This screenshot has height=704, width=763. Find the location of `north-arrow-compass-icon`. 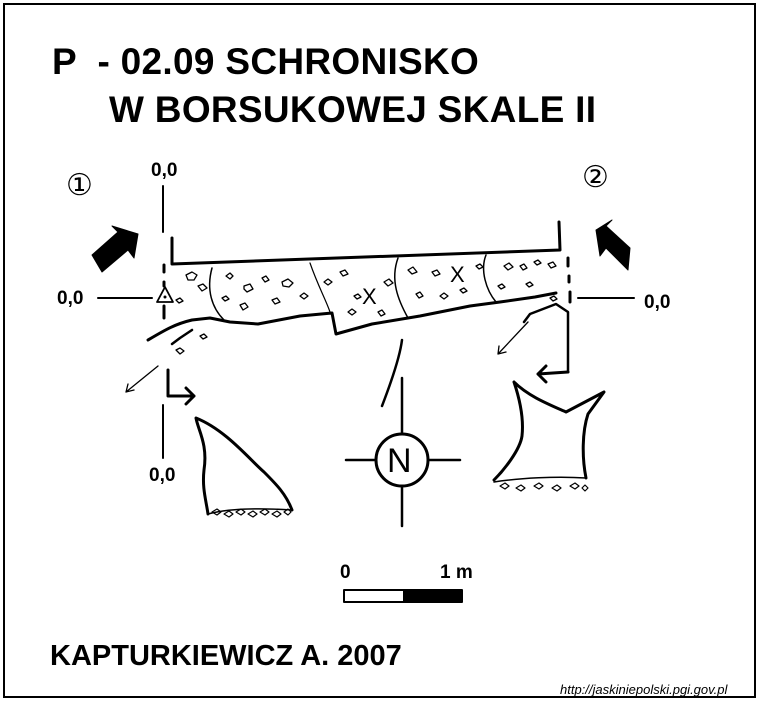

north-arrow-compass-icon is located at coordinates (403, 433).